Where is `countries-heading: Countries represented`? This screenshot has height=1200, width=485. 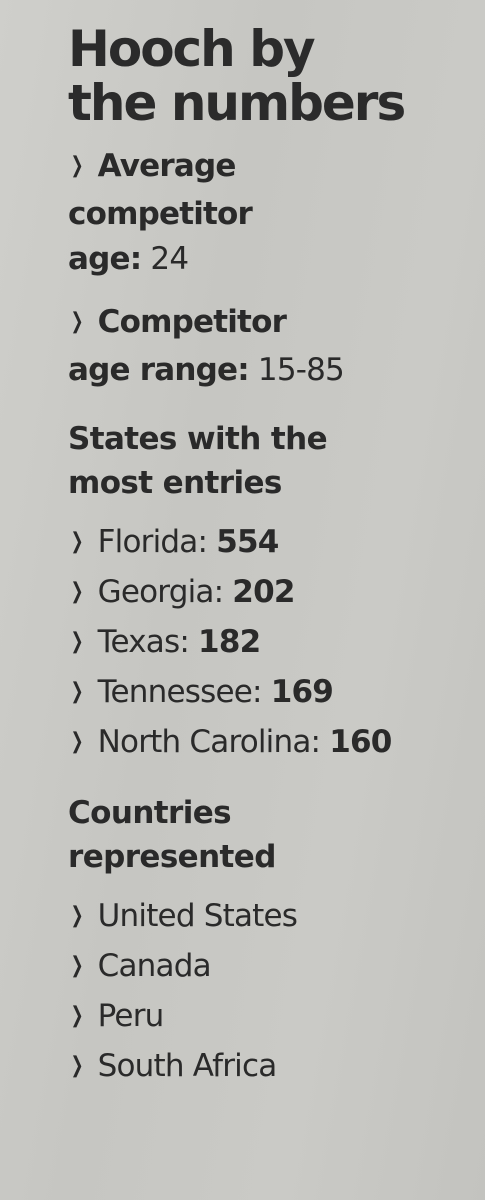
countries-heading: Countries represented is located at coordinates (268, 835).